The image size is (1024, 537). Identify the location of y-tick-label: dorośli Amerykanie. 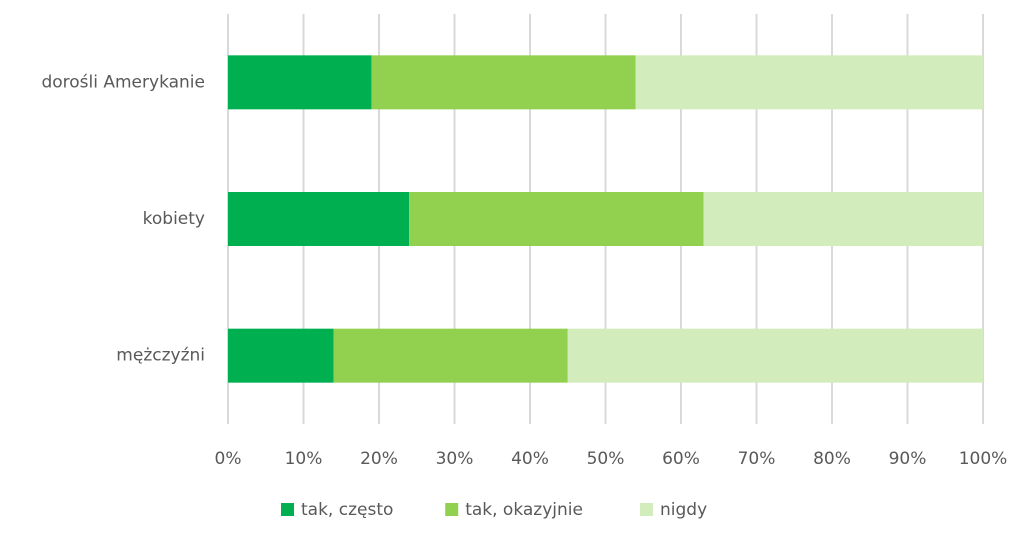
(123, 82).